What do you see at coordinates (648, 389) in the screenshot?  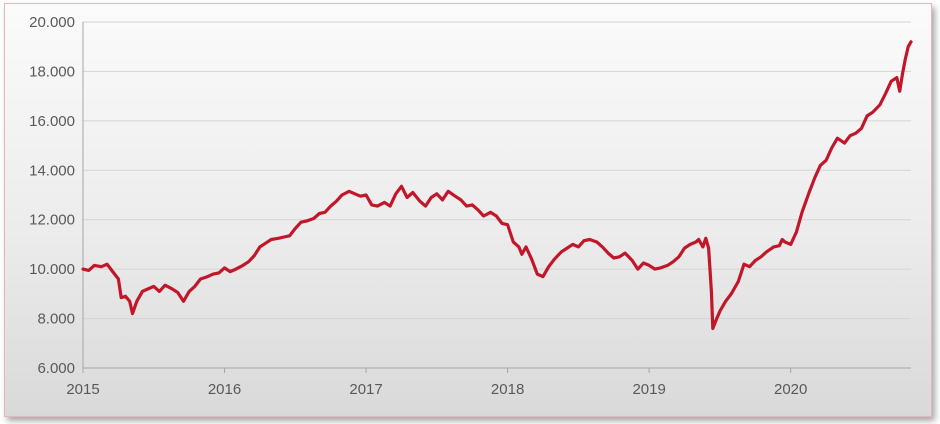 I see `x-tick-label: 2019` at bounding box center [648, 389].